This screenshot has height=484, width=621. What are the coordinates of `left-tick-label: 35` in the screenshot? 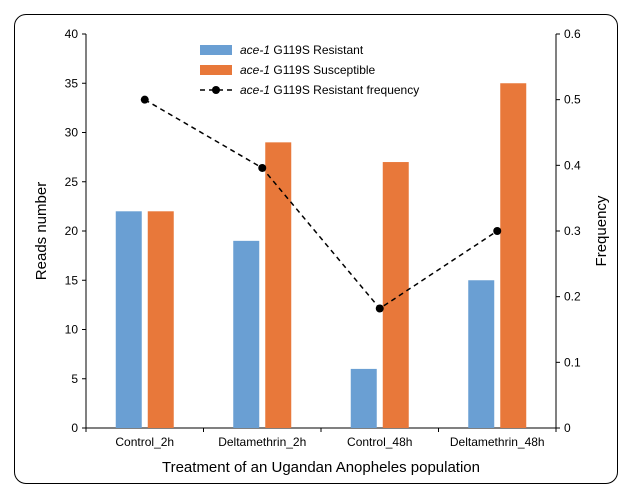 It's located at (72, 83).